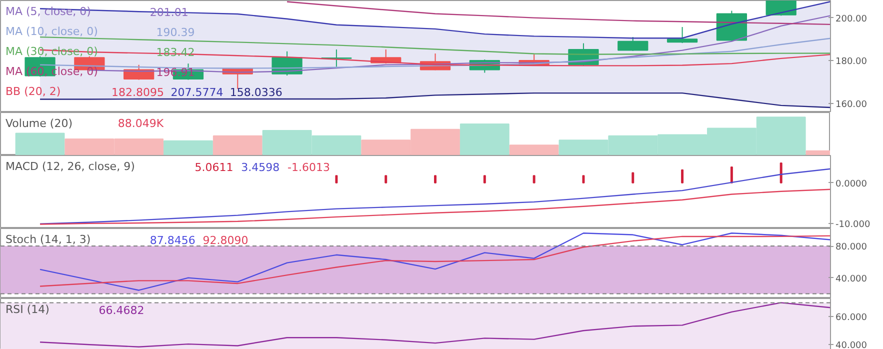 The height and width of the screenshot is (349, 883). What do you see at coordinates (175, 32) in the screenshot?
I see `annotation: 190.39` at bounding box center [175, 32].